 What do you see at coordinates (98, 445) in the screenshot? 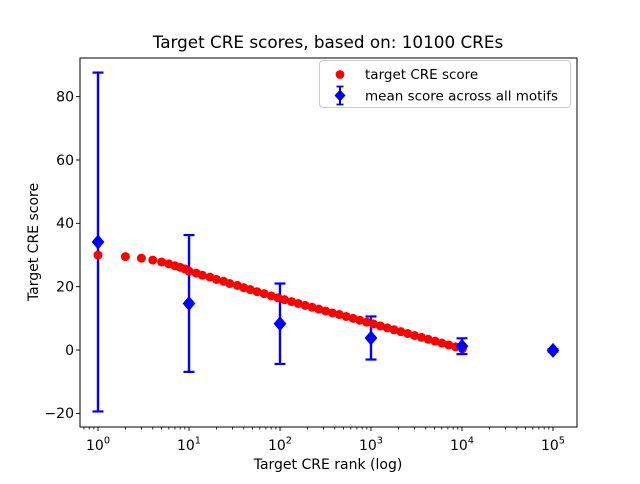
I see `x-tick-label: 10⁰` at bounding box center [98, 445].